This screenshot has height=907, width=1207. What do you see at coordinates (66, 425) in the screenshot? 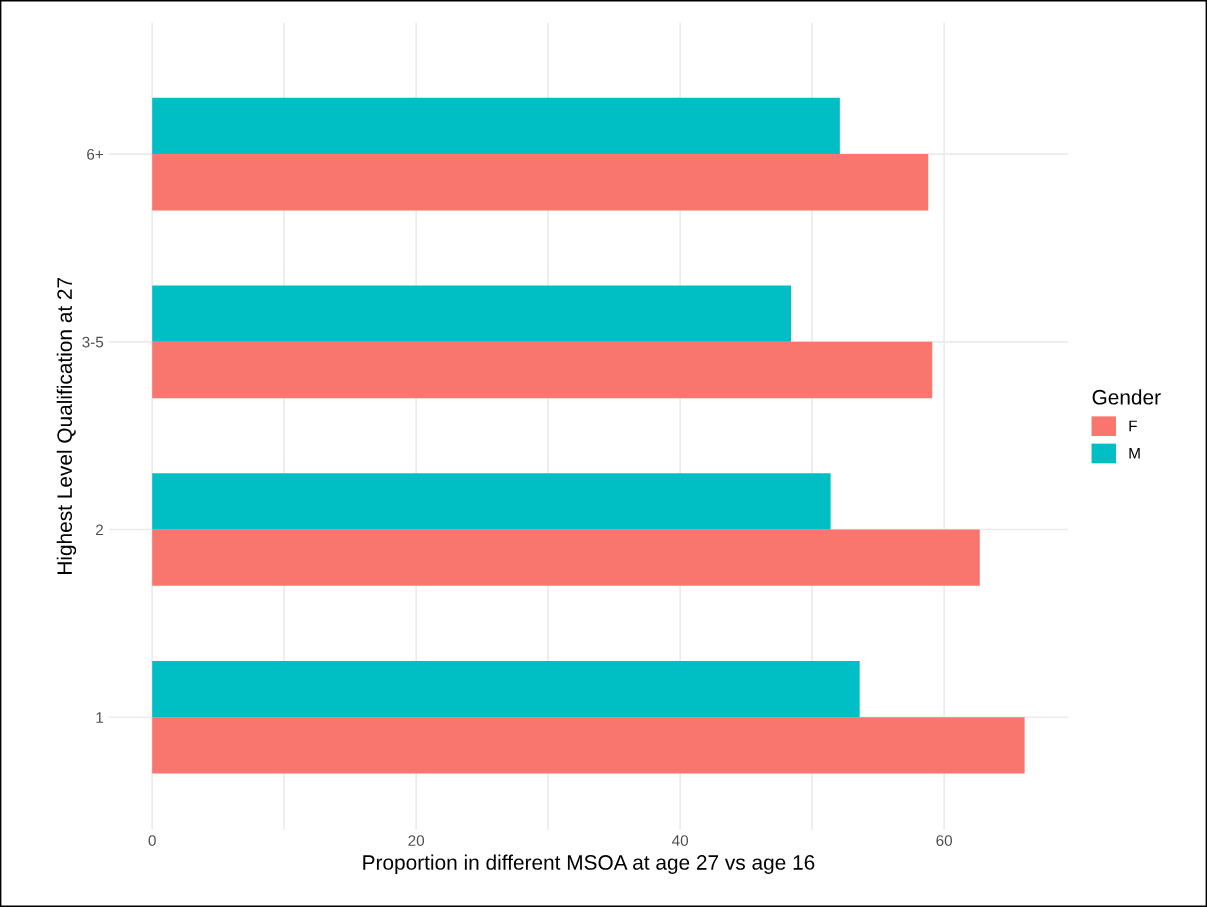
I see `y-axis-title: Highest Level Qualification at 27` at bounding box center [66, 425].